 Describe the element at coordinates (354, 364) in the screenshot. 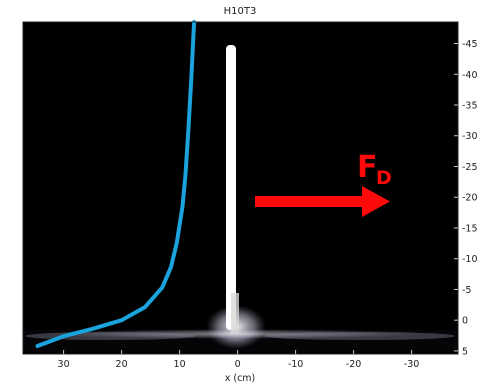

I see `x-tick-label: -20` at that location.